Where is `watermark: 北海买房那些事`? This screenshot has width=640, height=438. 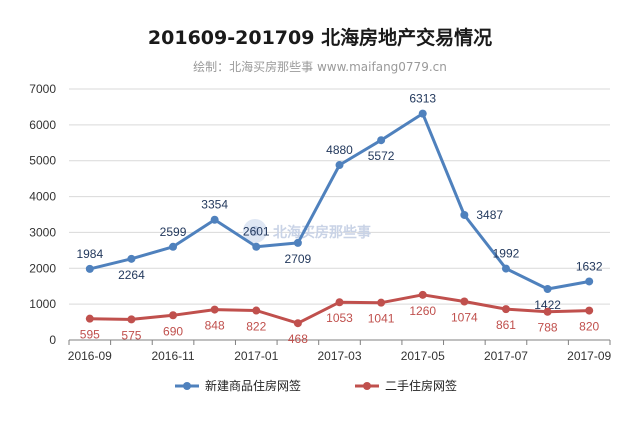
watermark: 北海买房那些事 is located at coordinates (307, 231).